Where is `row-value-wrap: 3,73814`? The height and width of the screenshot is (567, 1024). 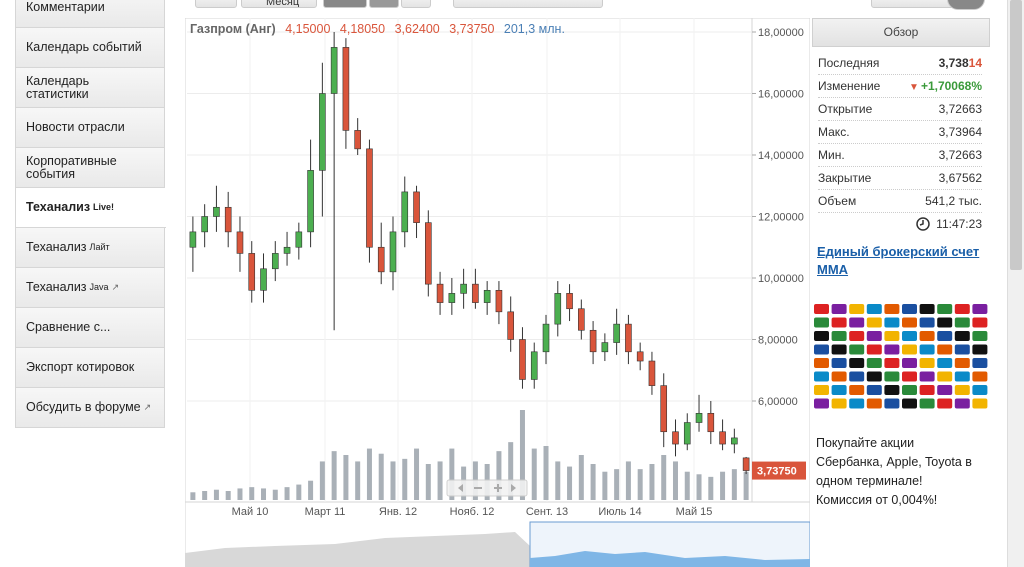 row-value-wrap: 3,73814 is located at coordinates (960, 63).